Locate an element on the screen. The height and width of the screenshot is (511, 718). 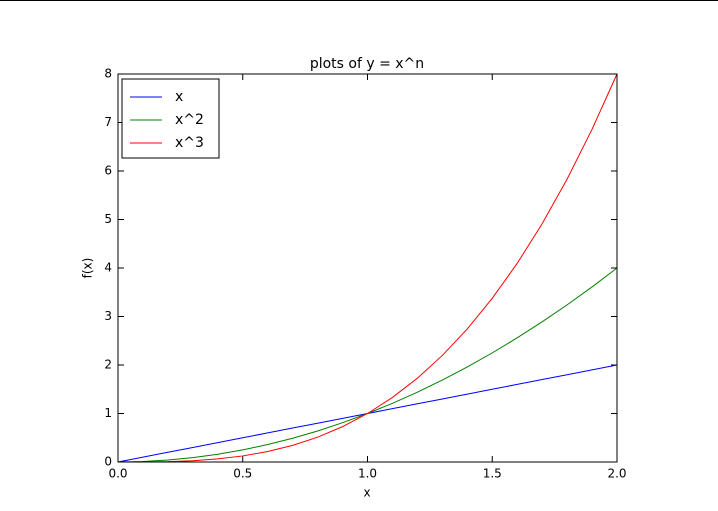
x-tick-label: 0.5 is located at coordinates (242, 474).